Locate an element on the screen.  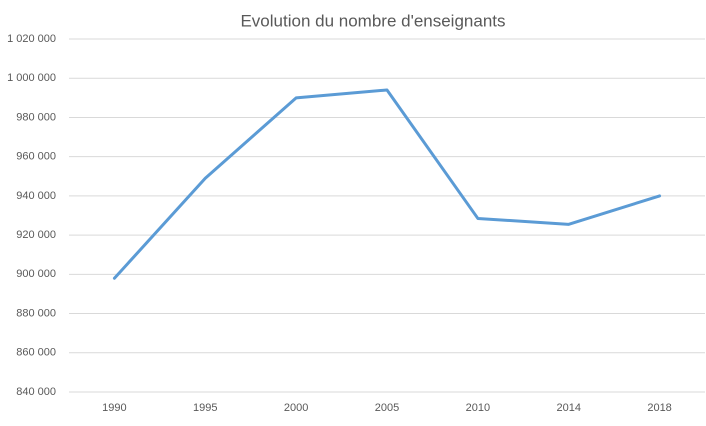
y-tick-label: 1 000 000 is located at coordinates (31, 78).